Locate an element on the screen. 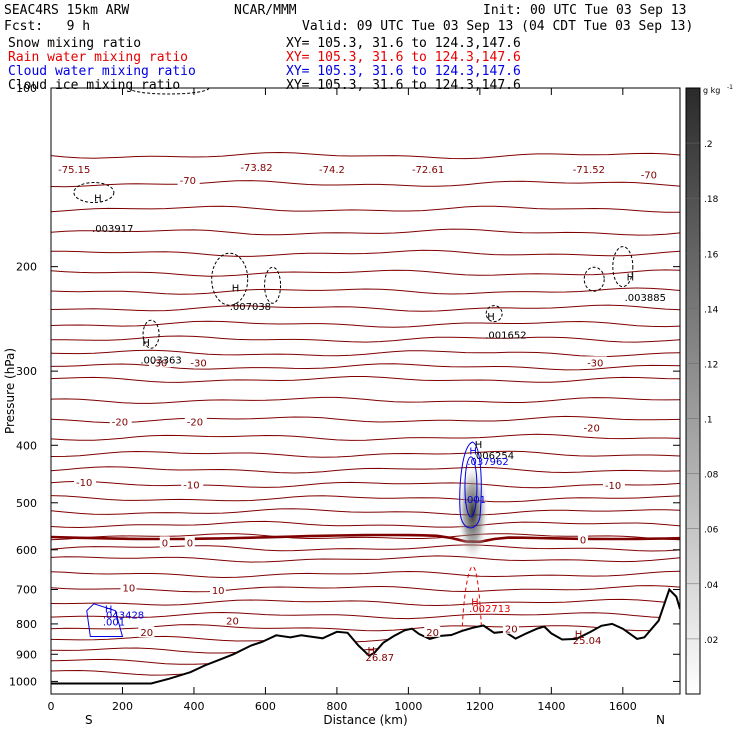 The width and height of the screenshot is (740, 740). y-tick-label: 700 is located at coordinates (26, 590).